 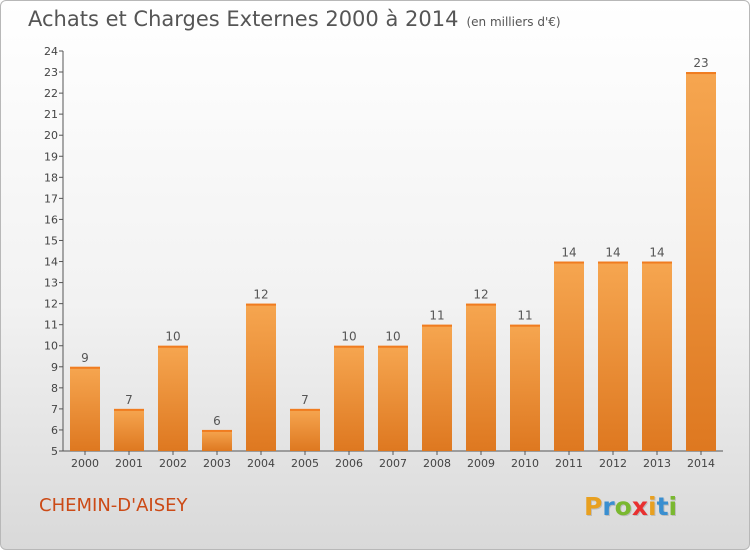 What do you see at coordinates (85, 463) in the screenshot?
I see `x-tick-label: 2000` at bounding box center [85, 463].